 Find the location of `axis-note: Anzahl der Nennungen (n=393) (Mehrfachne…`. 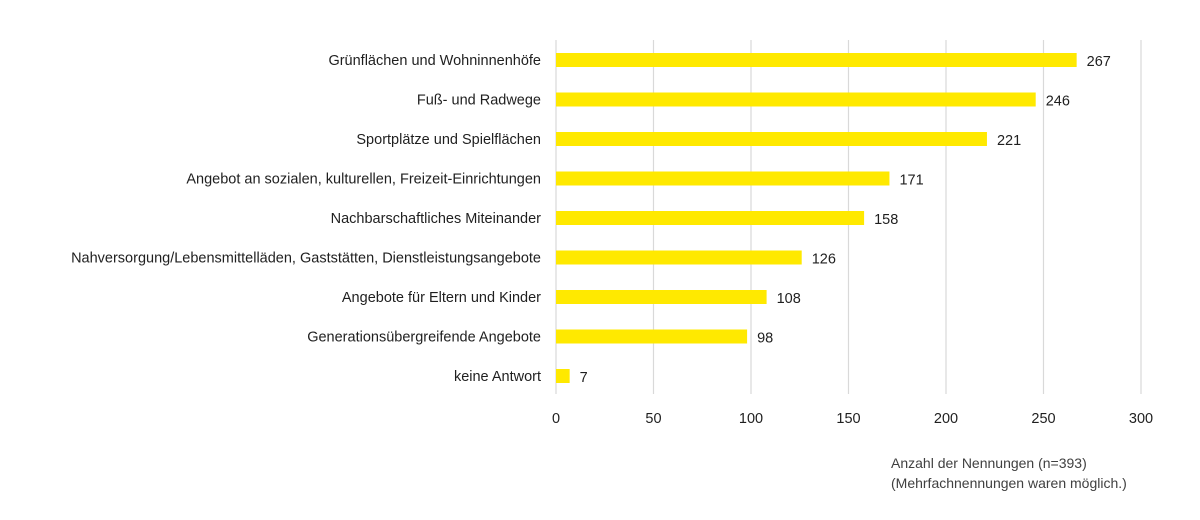

axis-note: Anzahl der Nennungen (n=393) (Mehrfachne… is located at coordinates (1009, 473).